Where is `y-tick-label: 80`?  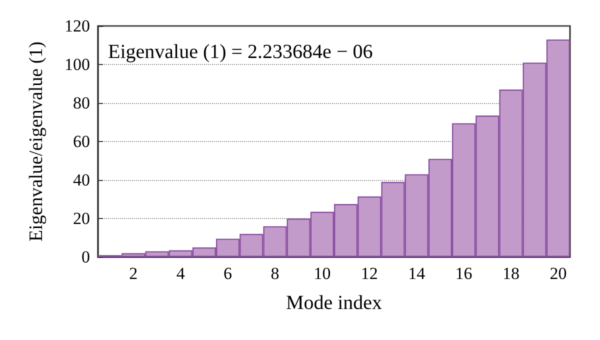 y-tick-label: 80 is located at coordinates (81, 103).